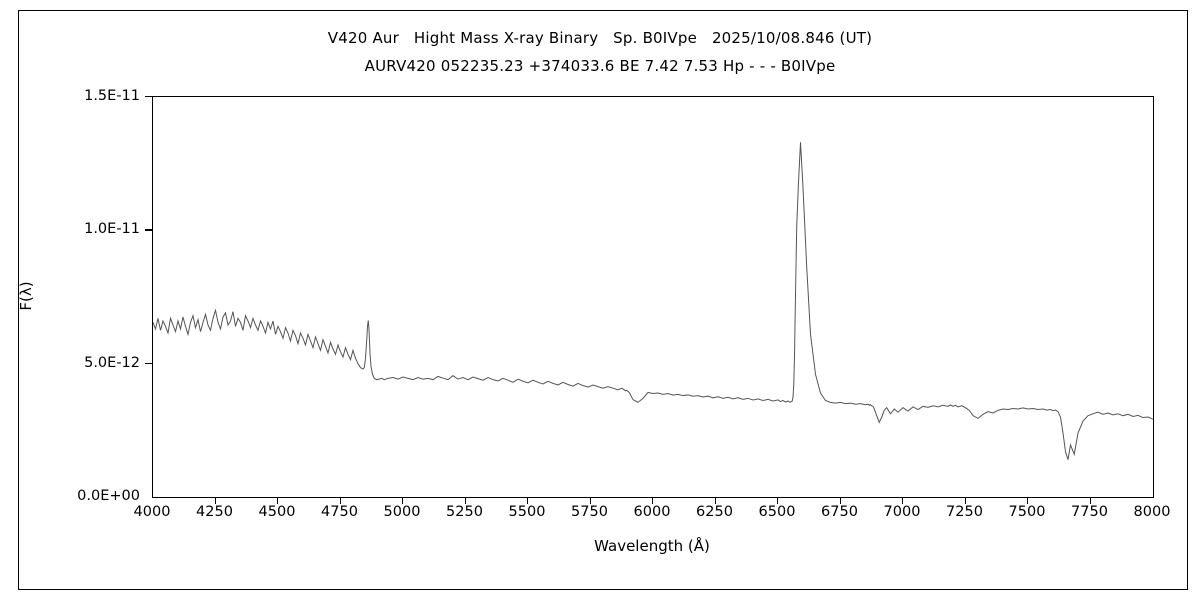  Describe the element at coordinates (527, 512) in the screenshot. I see `x-tick-label: 5500` at that location.